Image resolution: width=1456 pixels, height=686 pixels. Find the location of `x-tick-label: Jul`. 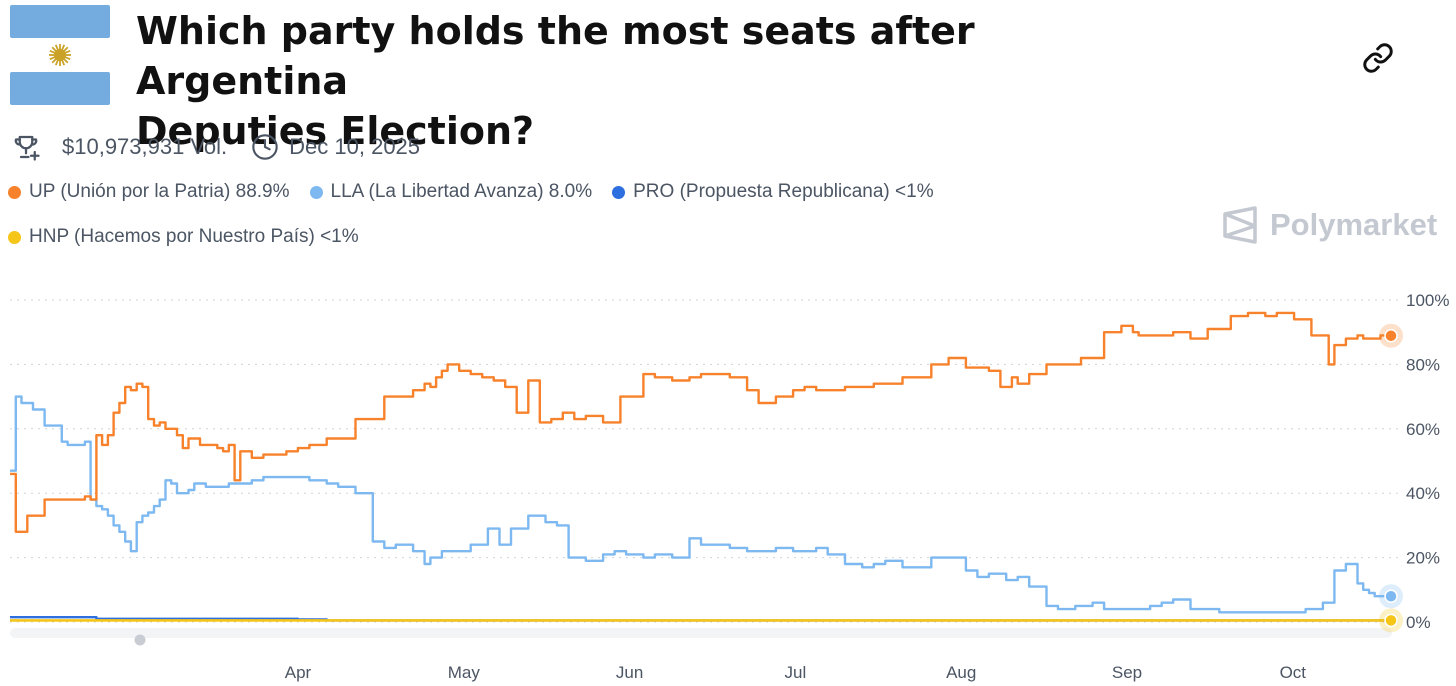

x-tick-label: Jul is located at coordinates (796, 672).